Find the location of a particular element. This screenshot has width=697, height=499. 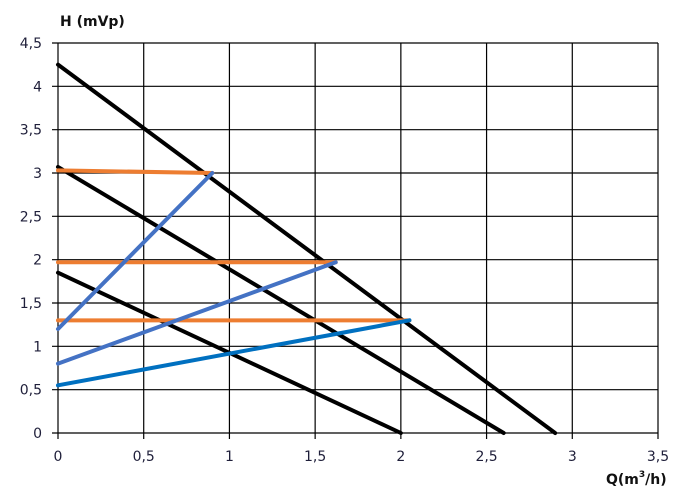

proportional-pressure-high-line is located at coordinates (135, 251).